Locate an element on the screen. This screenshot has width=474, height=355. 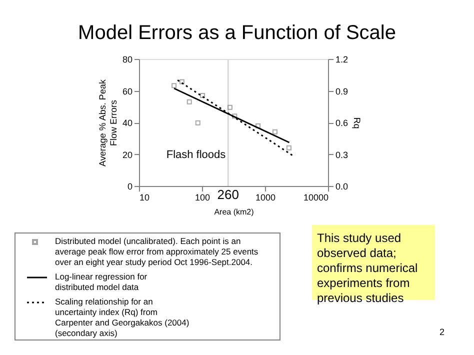
text: 2 is located at coordinates (442, 332).